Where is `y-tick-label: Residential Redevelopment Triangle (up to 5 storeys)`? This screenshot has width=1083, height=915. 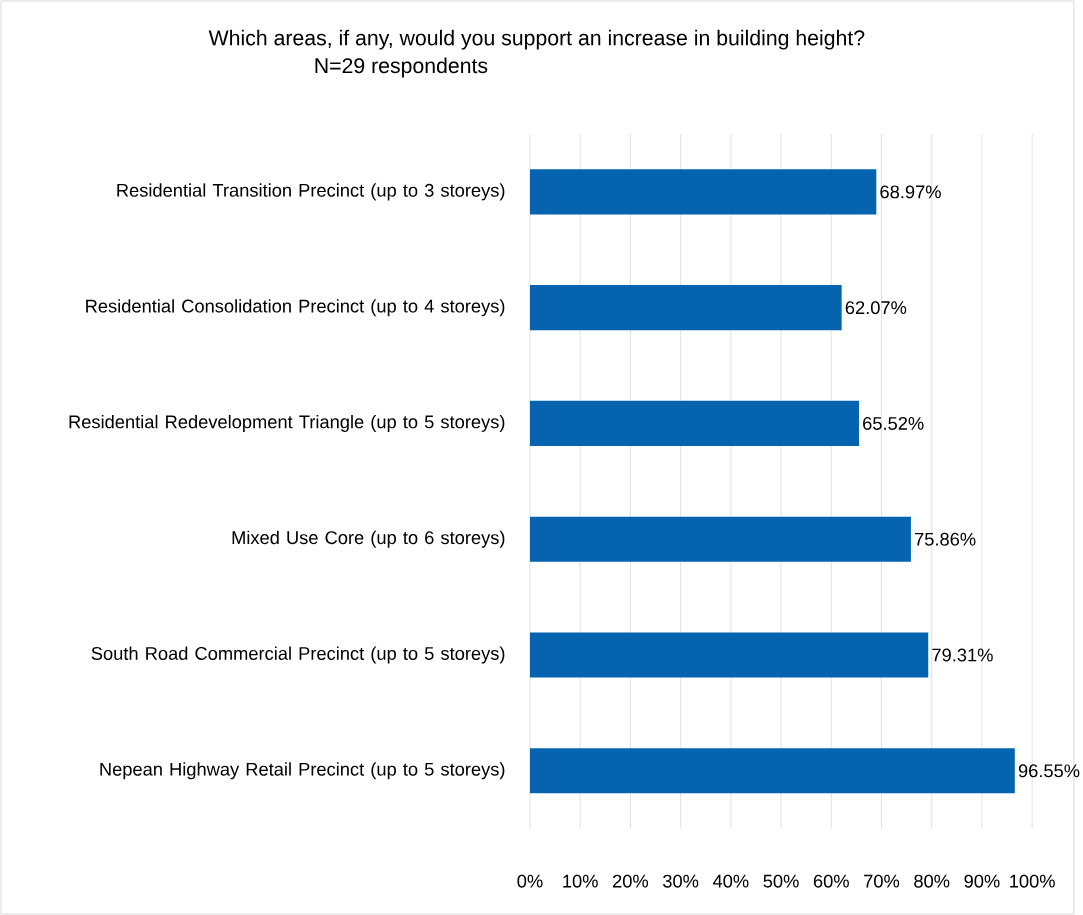 y-tick-label: Residential Redevelopment Triangle (up to 5 storeys) is located at coordinates (287, 423).